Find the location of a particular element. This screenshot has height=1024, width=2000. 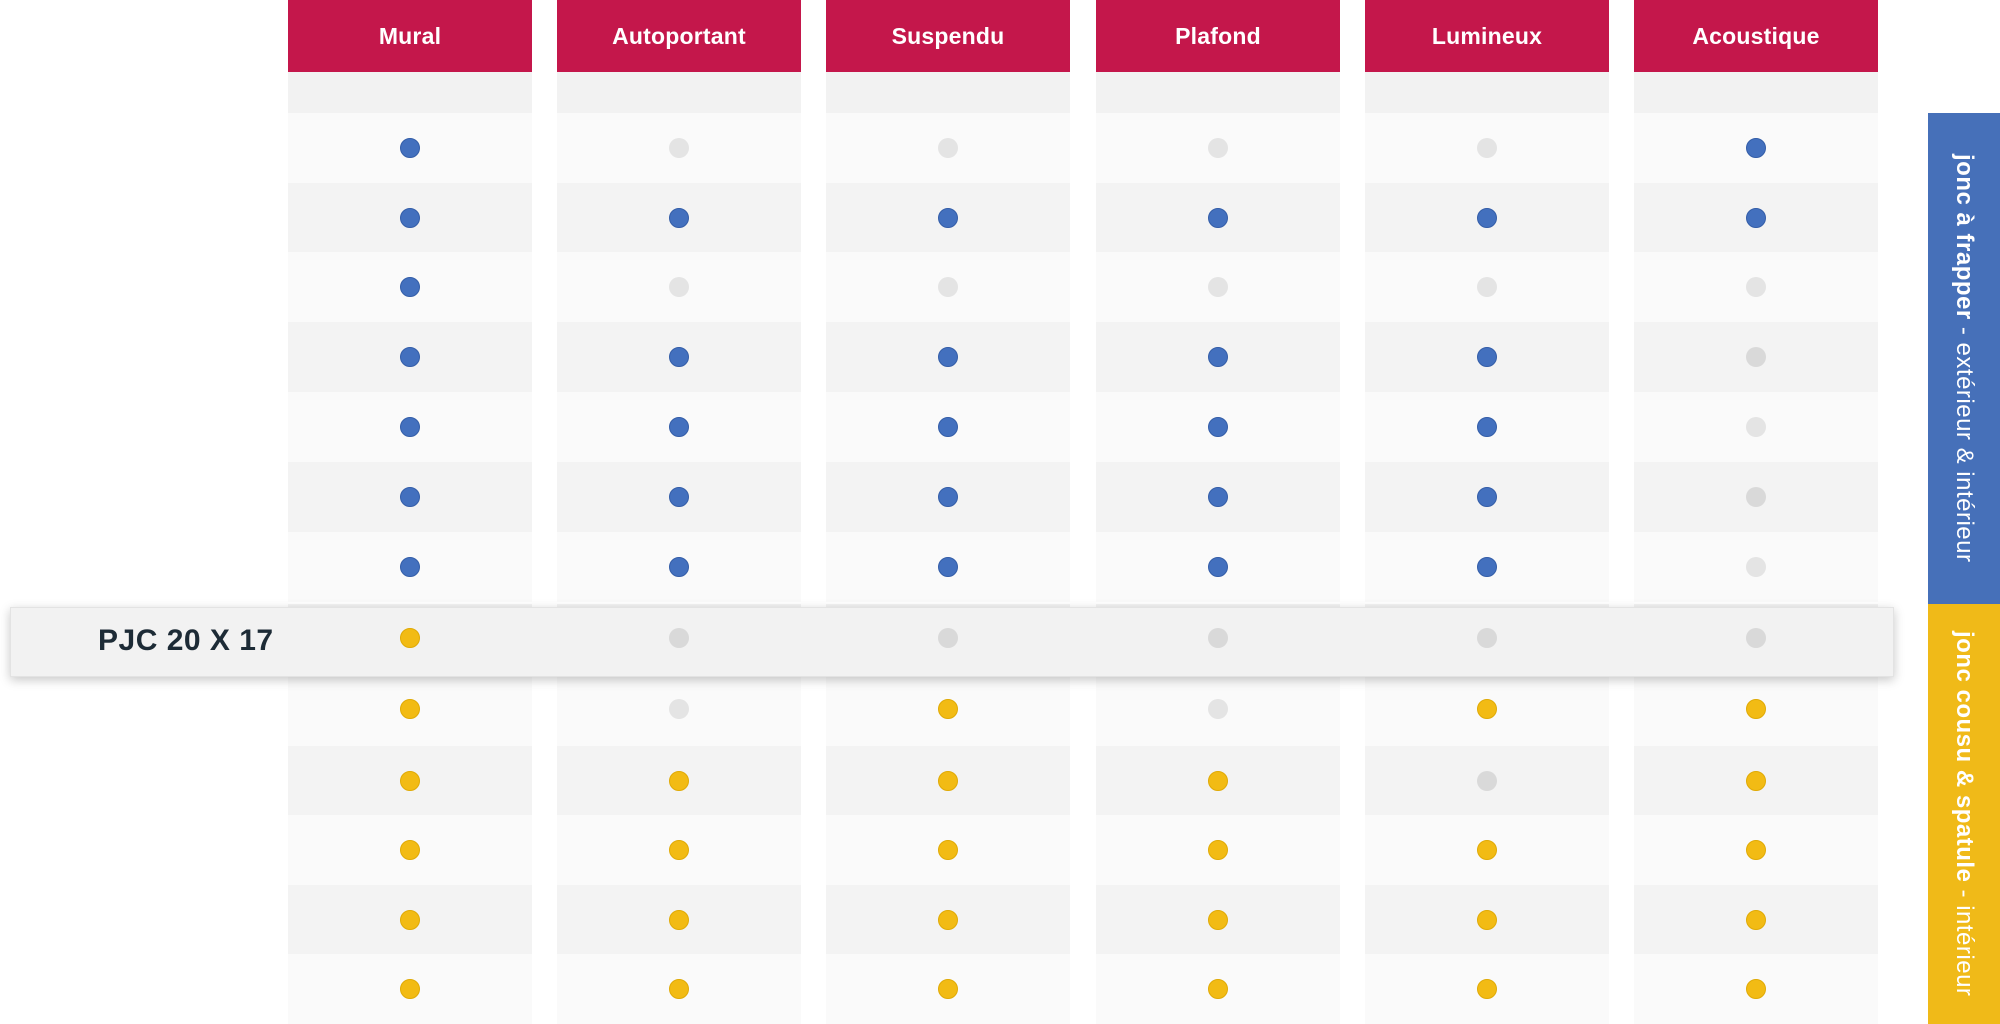

column-header-plafond: Plafond is located at coordinates (1218, 36).